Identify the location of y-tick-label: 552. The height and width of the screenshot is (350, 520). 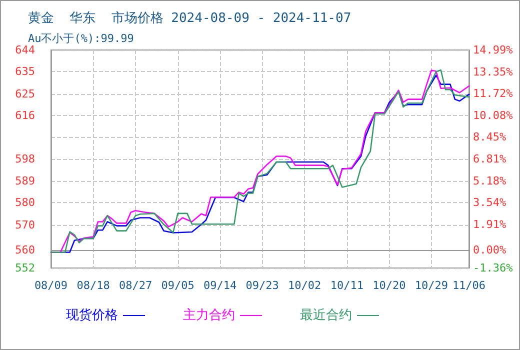
(25, 268).